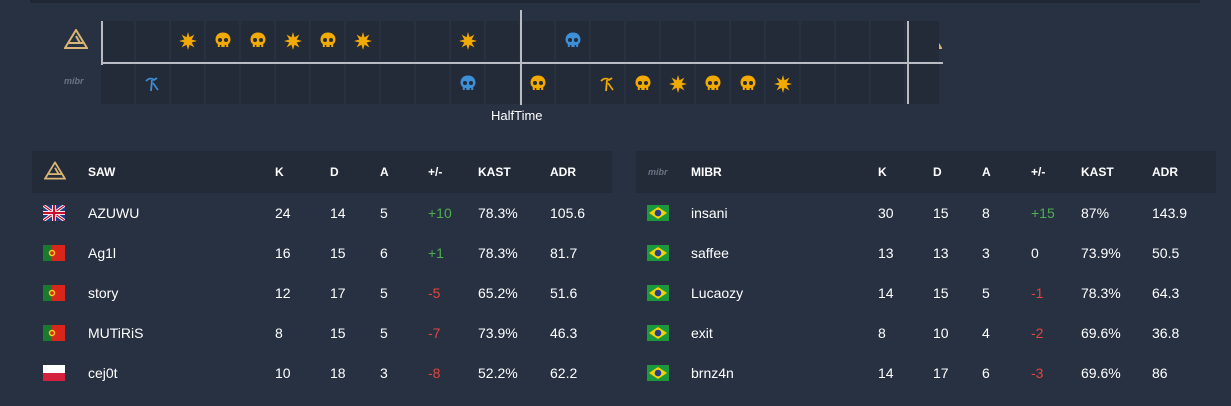 The height and width of the screenshot is (406, 1231). What do you see at coordinates (384, 253) in the screenshot?
I see `assists: 6` at bounding box center [384, 253].